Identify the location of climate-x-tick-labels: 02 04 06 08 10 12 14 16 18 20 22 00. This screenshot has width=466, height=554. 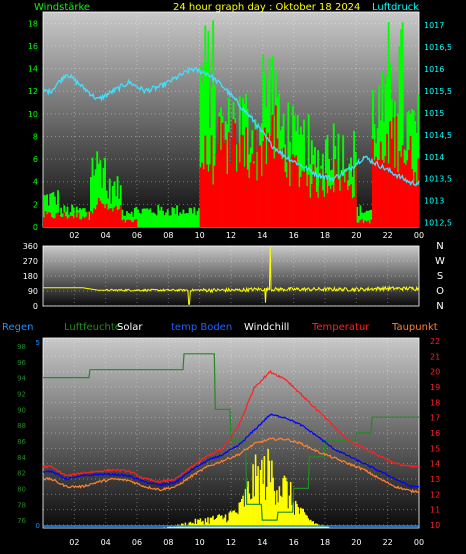
(246, 542).